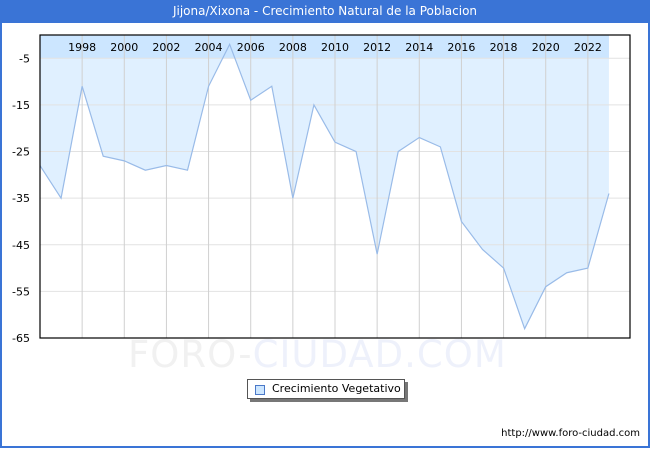  Describe the element at coordinates (293, 47) in the screenshot. I see `x-tick-label: 2008` at that location.